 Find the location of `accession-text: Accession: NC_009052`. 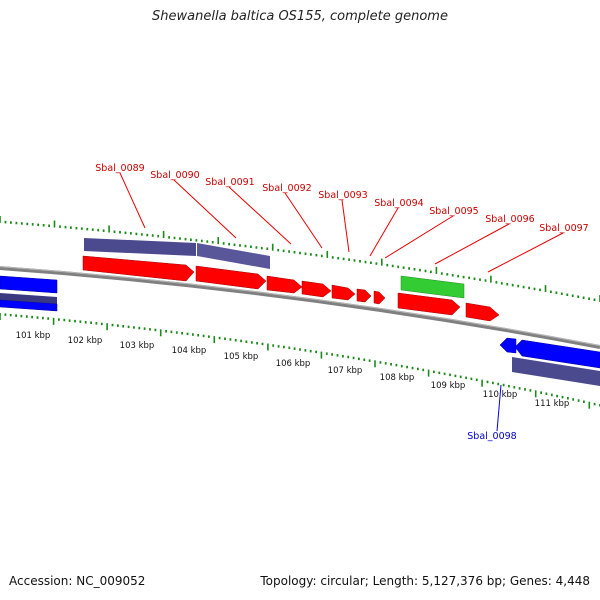

accession-text: Accession: NC_009052 is located at coordinates (77, 581).